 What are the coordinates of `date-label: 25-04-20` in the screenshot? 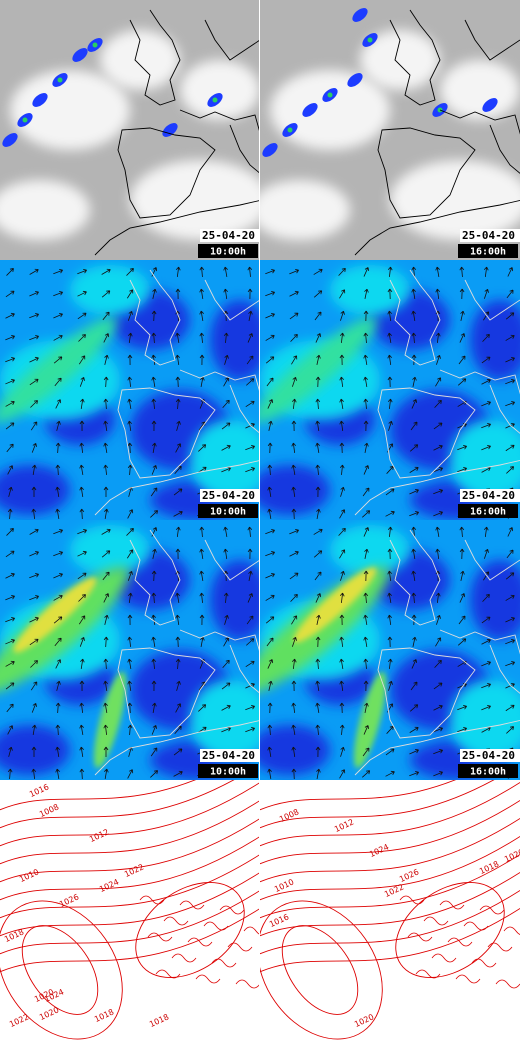 It's located at (488, 235).